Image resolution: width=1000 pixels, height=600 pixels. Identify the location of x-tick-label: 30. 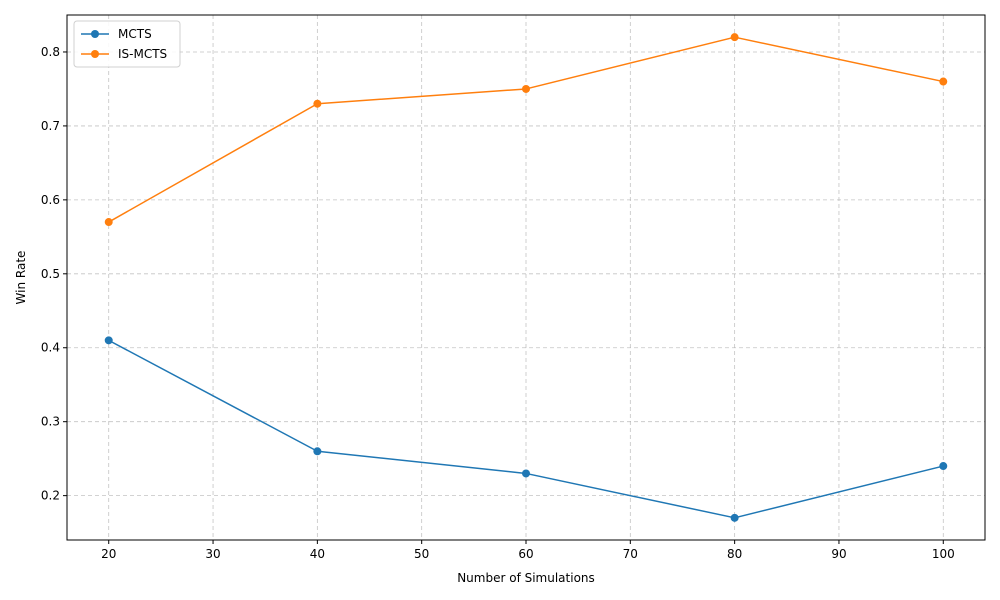
(212, 554).